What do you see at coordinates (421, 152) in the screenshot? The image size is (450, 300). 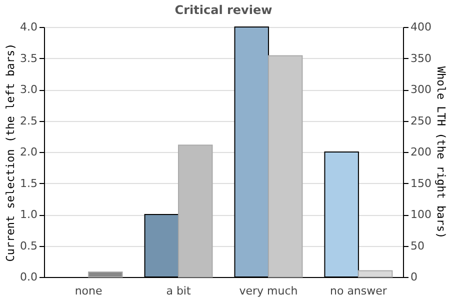 I see `y2-tick-label: 200` at bounding box center [421, 152].